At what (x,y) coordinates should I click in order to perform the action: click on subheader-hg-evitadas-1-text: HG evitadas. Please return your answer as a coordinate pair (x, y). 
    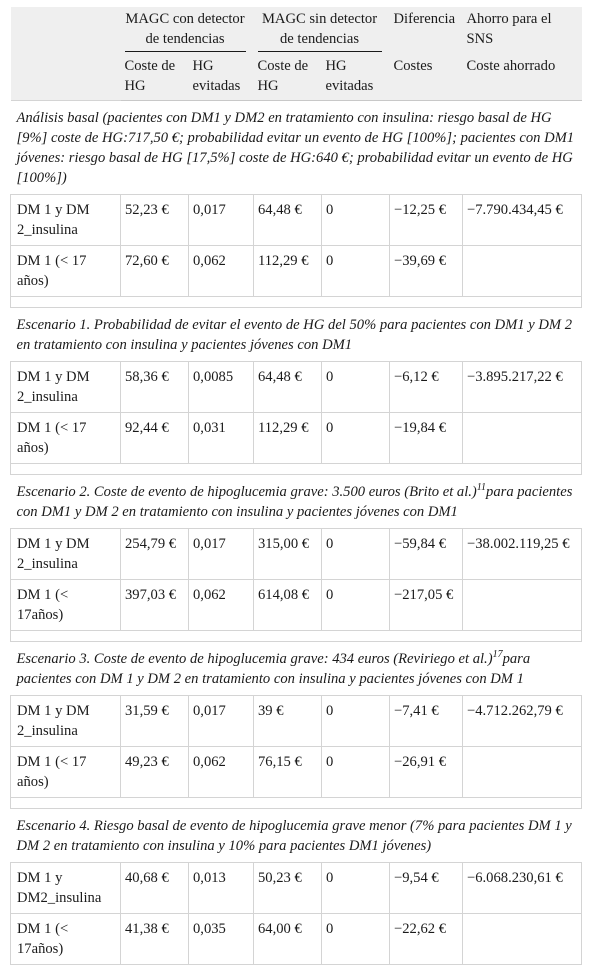
    Looking at the image, I should click on (216, 76).